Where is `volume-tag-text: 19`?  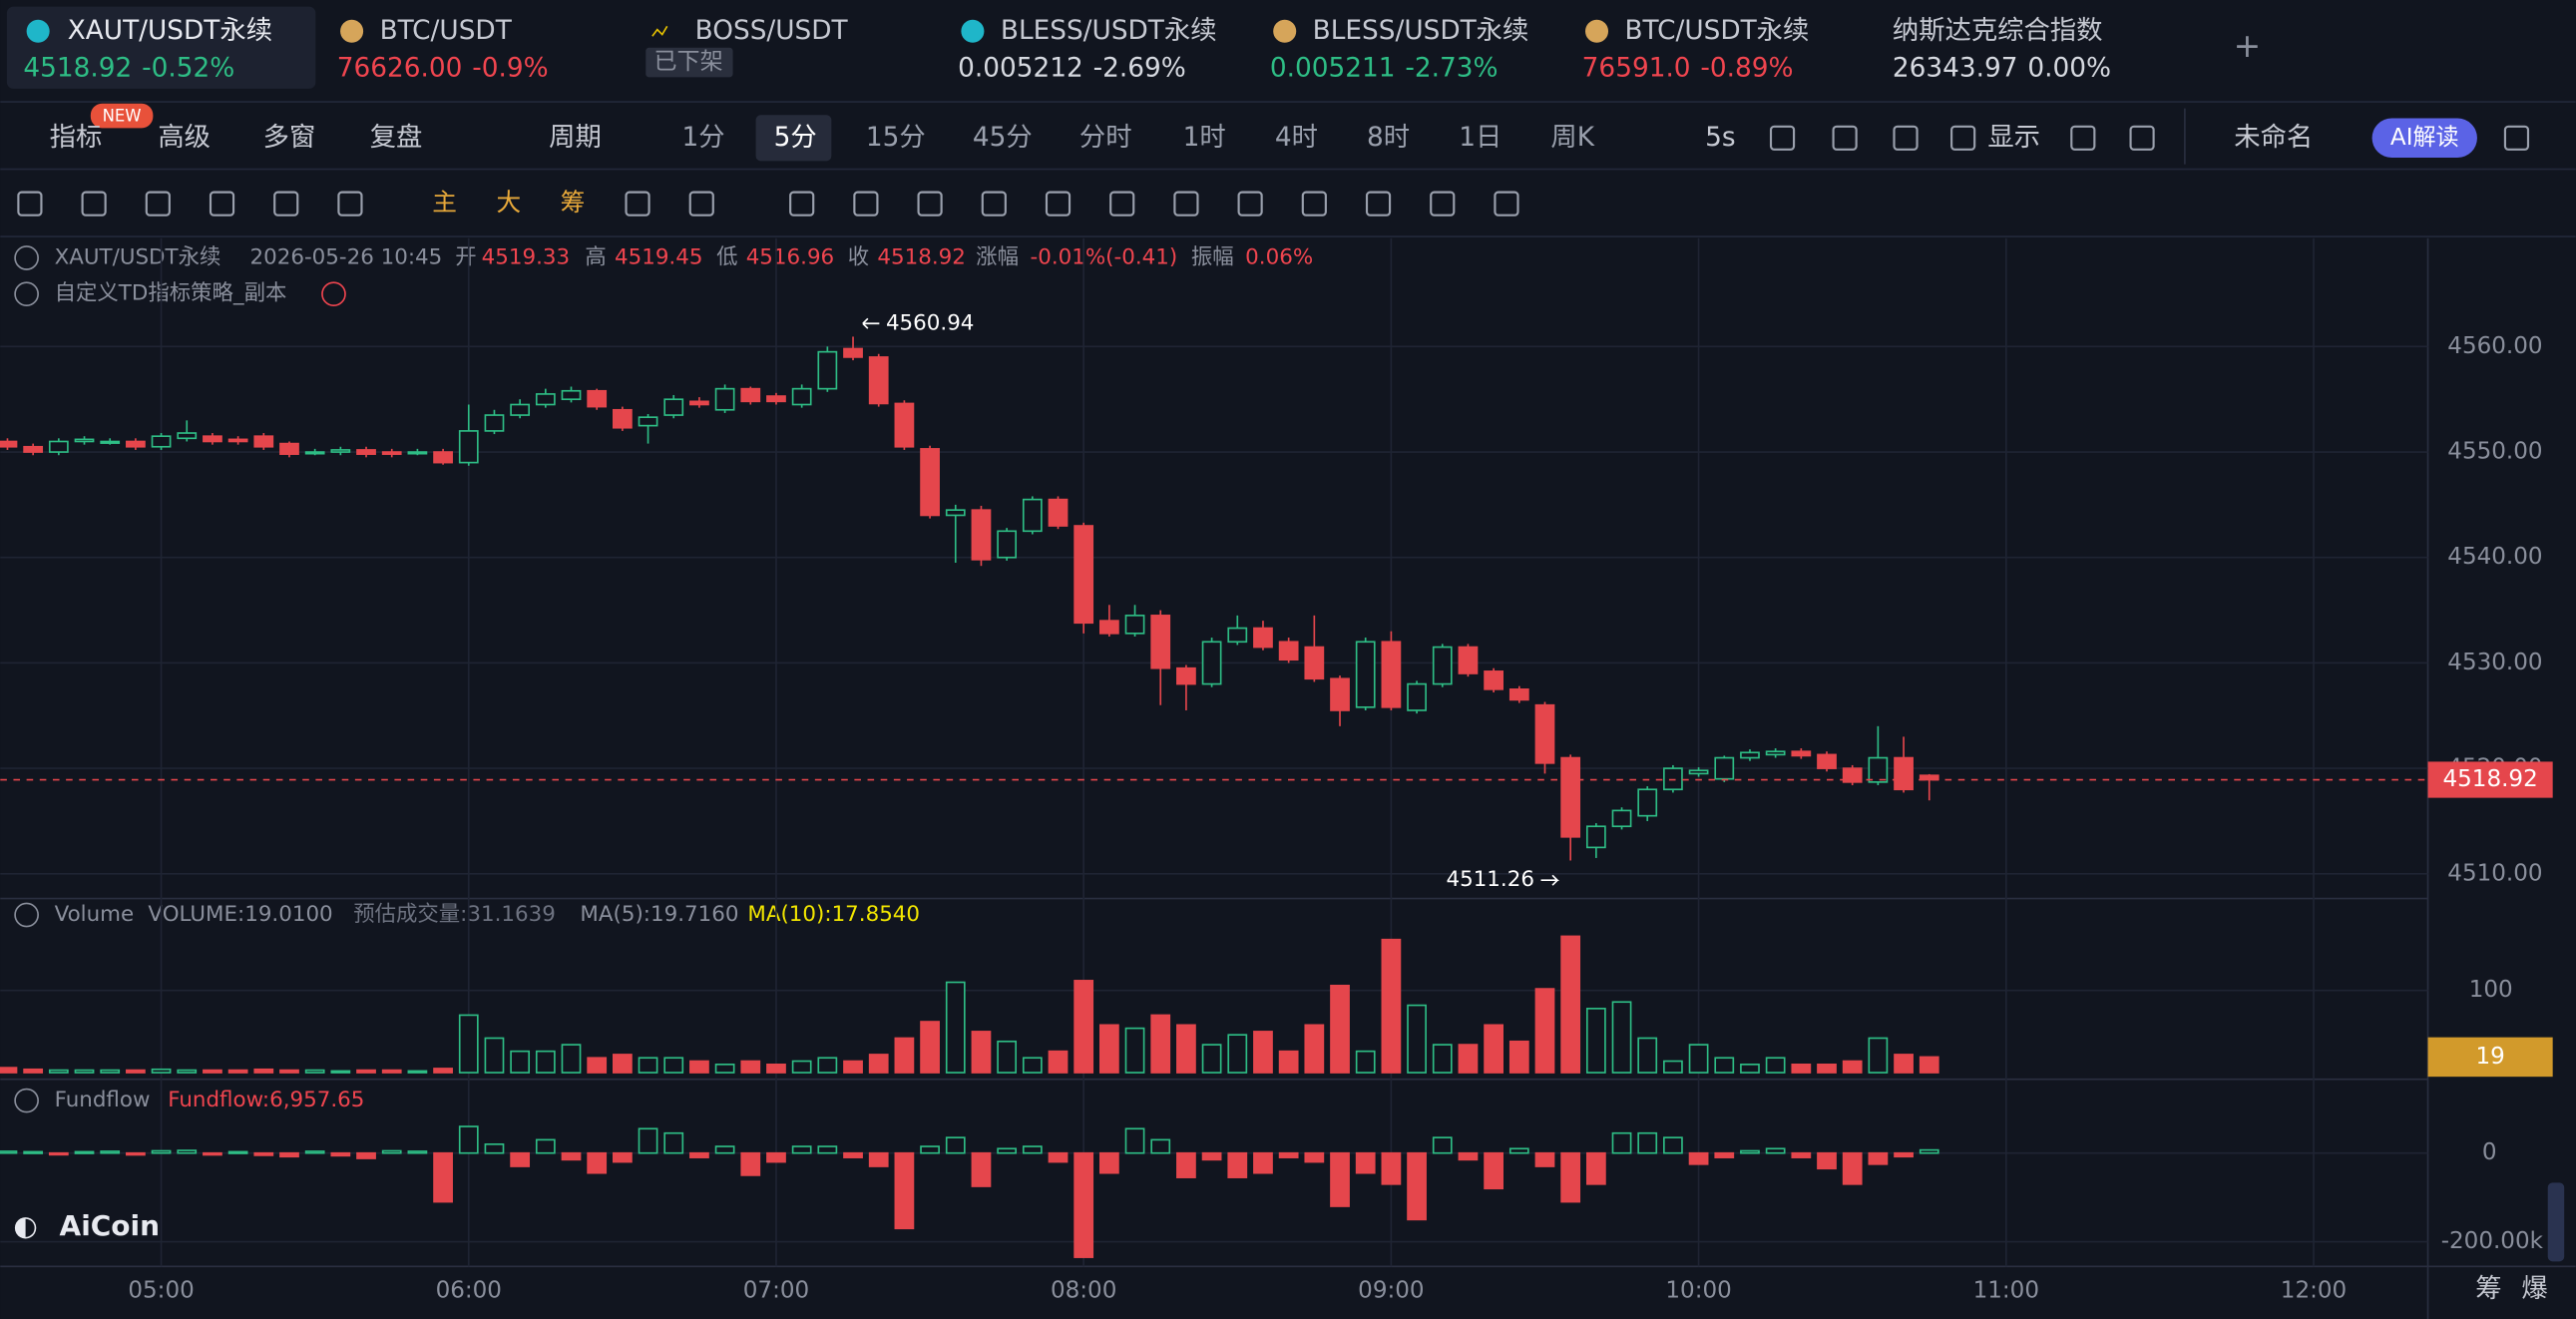 volume-tag-text: 19 is located at coordinates (2489, 1057).